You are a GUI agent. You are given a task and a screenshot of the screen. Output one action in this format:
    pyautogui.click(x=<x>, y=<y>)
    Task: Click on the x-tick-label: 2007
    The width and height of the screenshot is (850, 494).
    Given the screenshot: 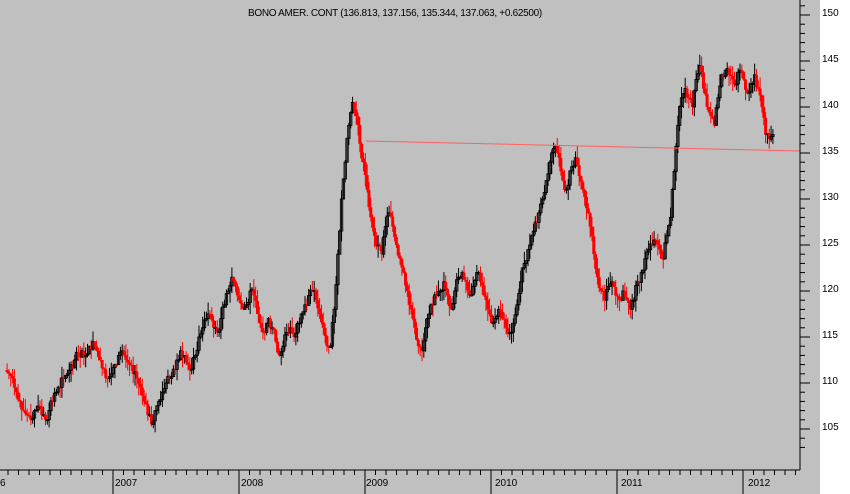 What is the action you would take?
    pyautogui.click(x=126, y=483)
    